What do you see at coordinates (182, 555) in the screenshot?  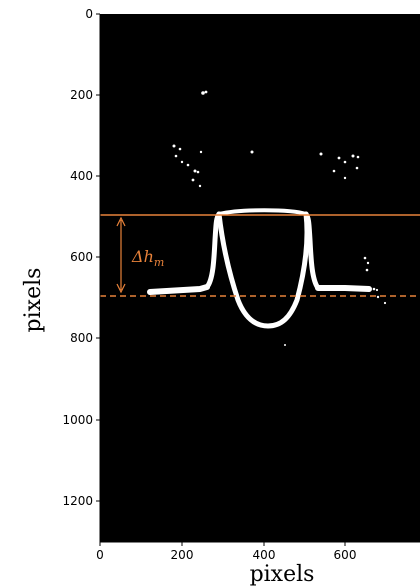 I see `x-tick-200: 200` at bounding box center [182, 555].